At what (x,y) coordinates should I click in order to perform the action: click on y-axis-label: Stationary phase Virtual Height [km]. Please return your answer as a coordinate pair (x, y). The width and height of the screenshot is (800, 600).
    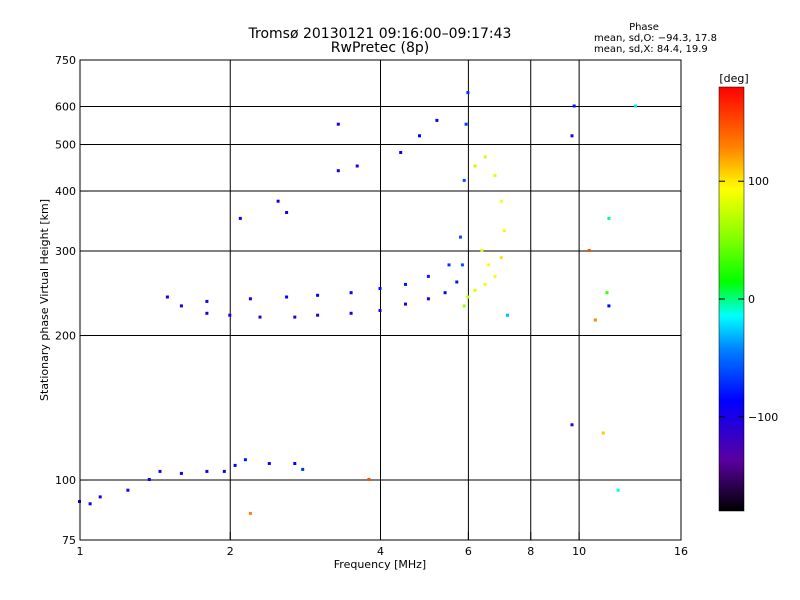
    Looking at the image, I should click on (44, 300).